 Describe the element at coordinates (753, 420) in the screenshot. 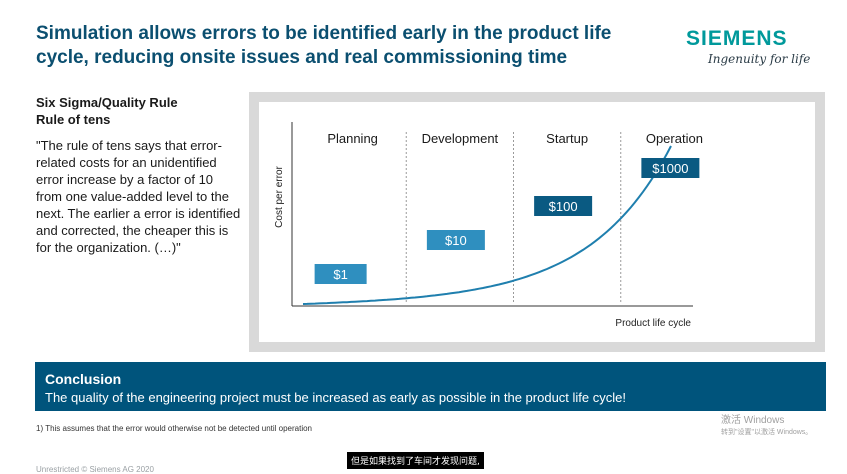

I see `activation-title: 激活 Windows` at that location.